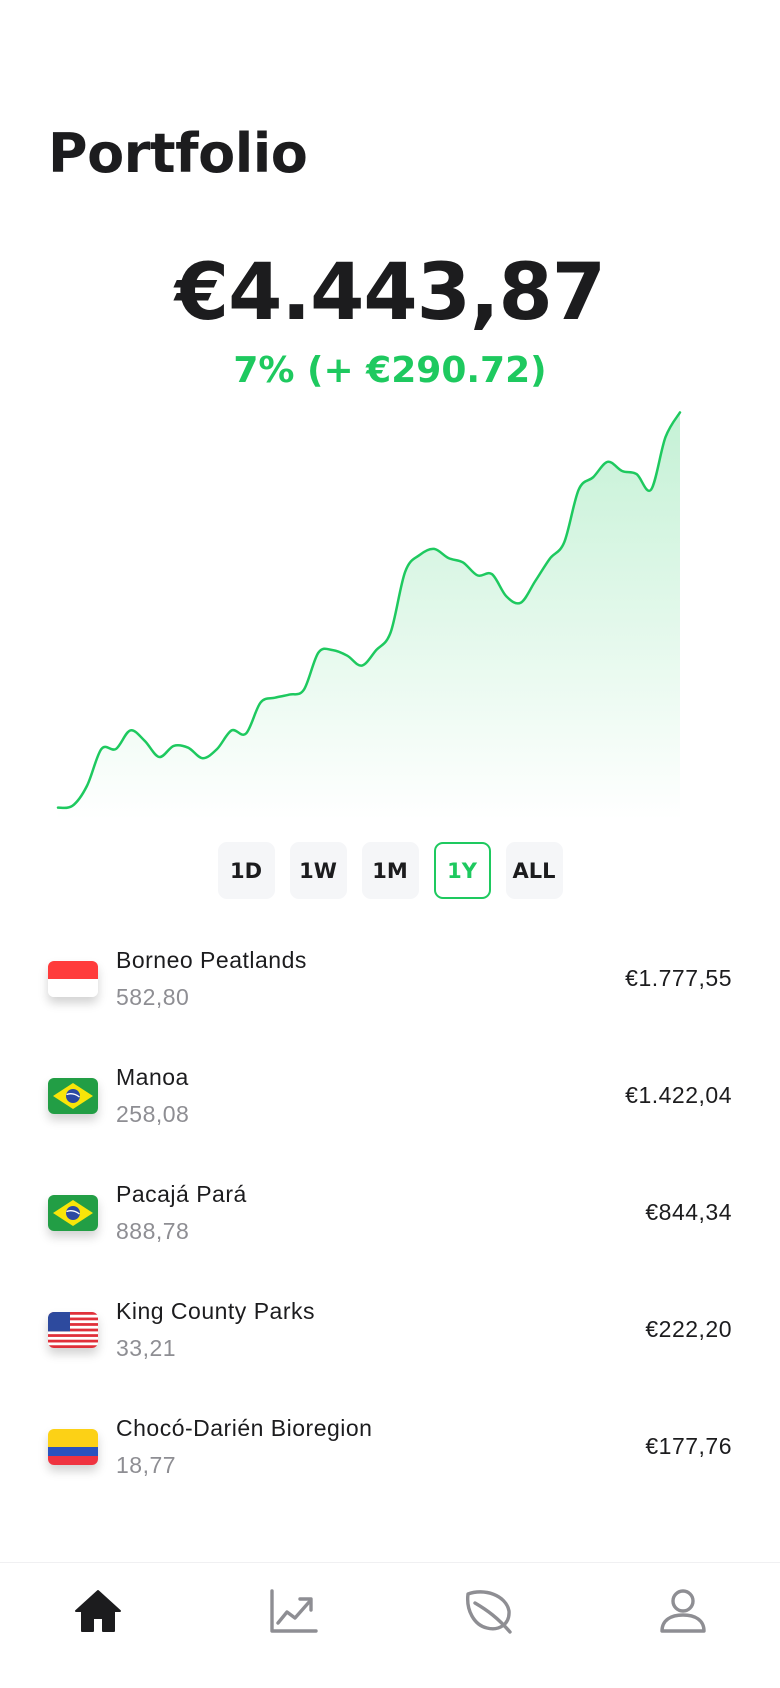  I want to click on tab-projects, so click(488, 1620).